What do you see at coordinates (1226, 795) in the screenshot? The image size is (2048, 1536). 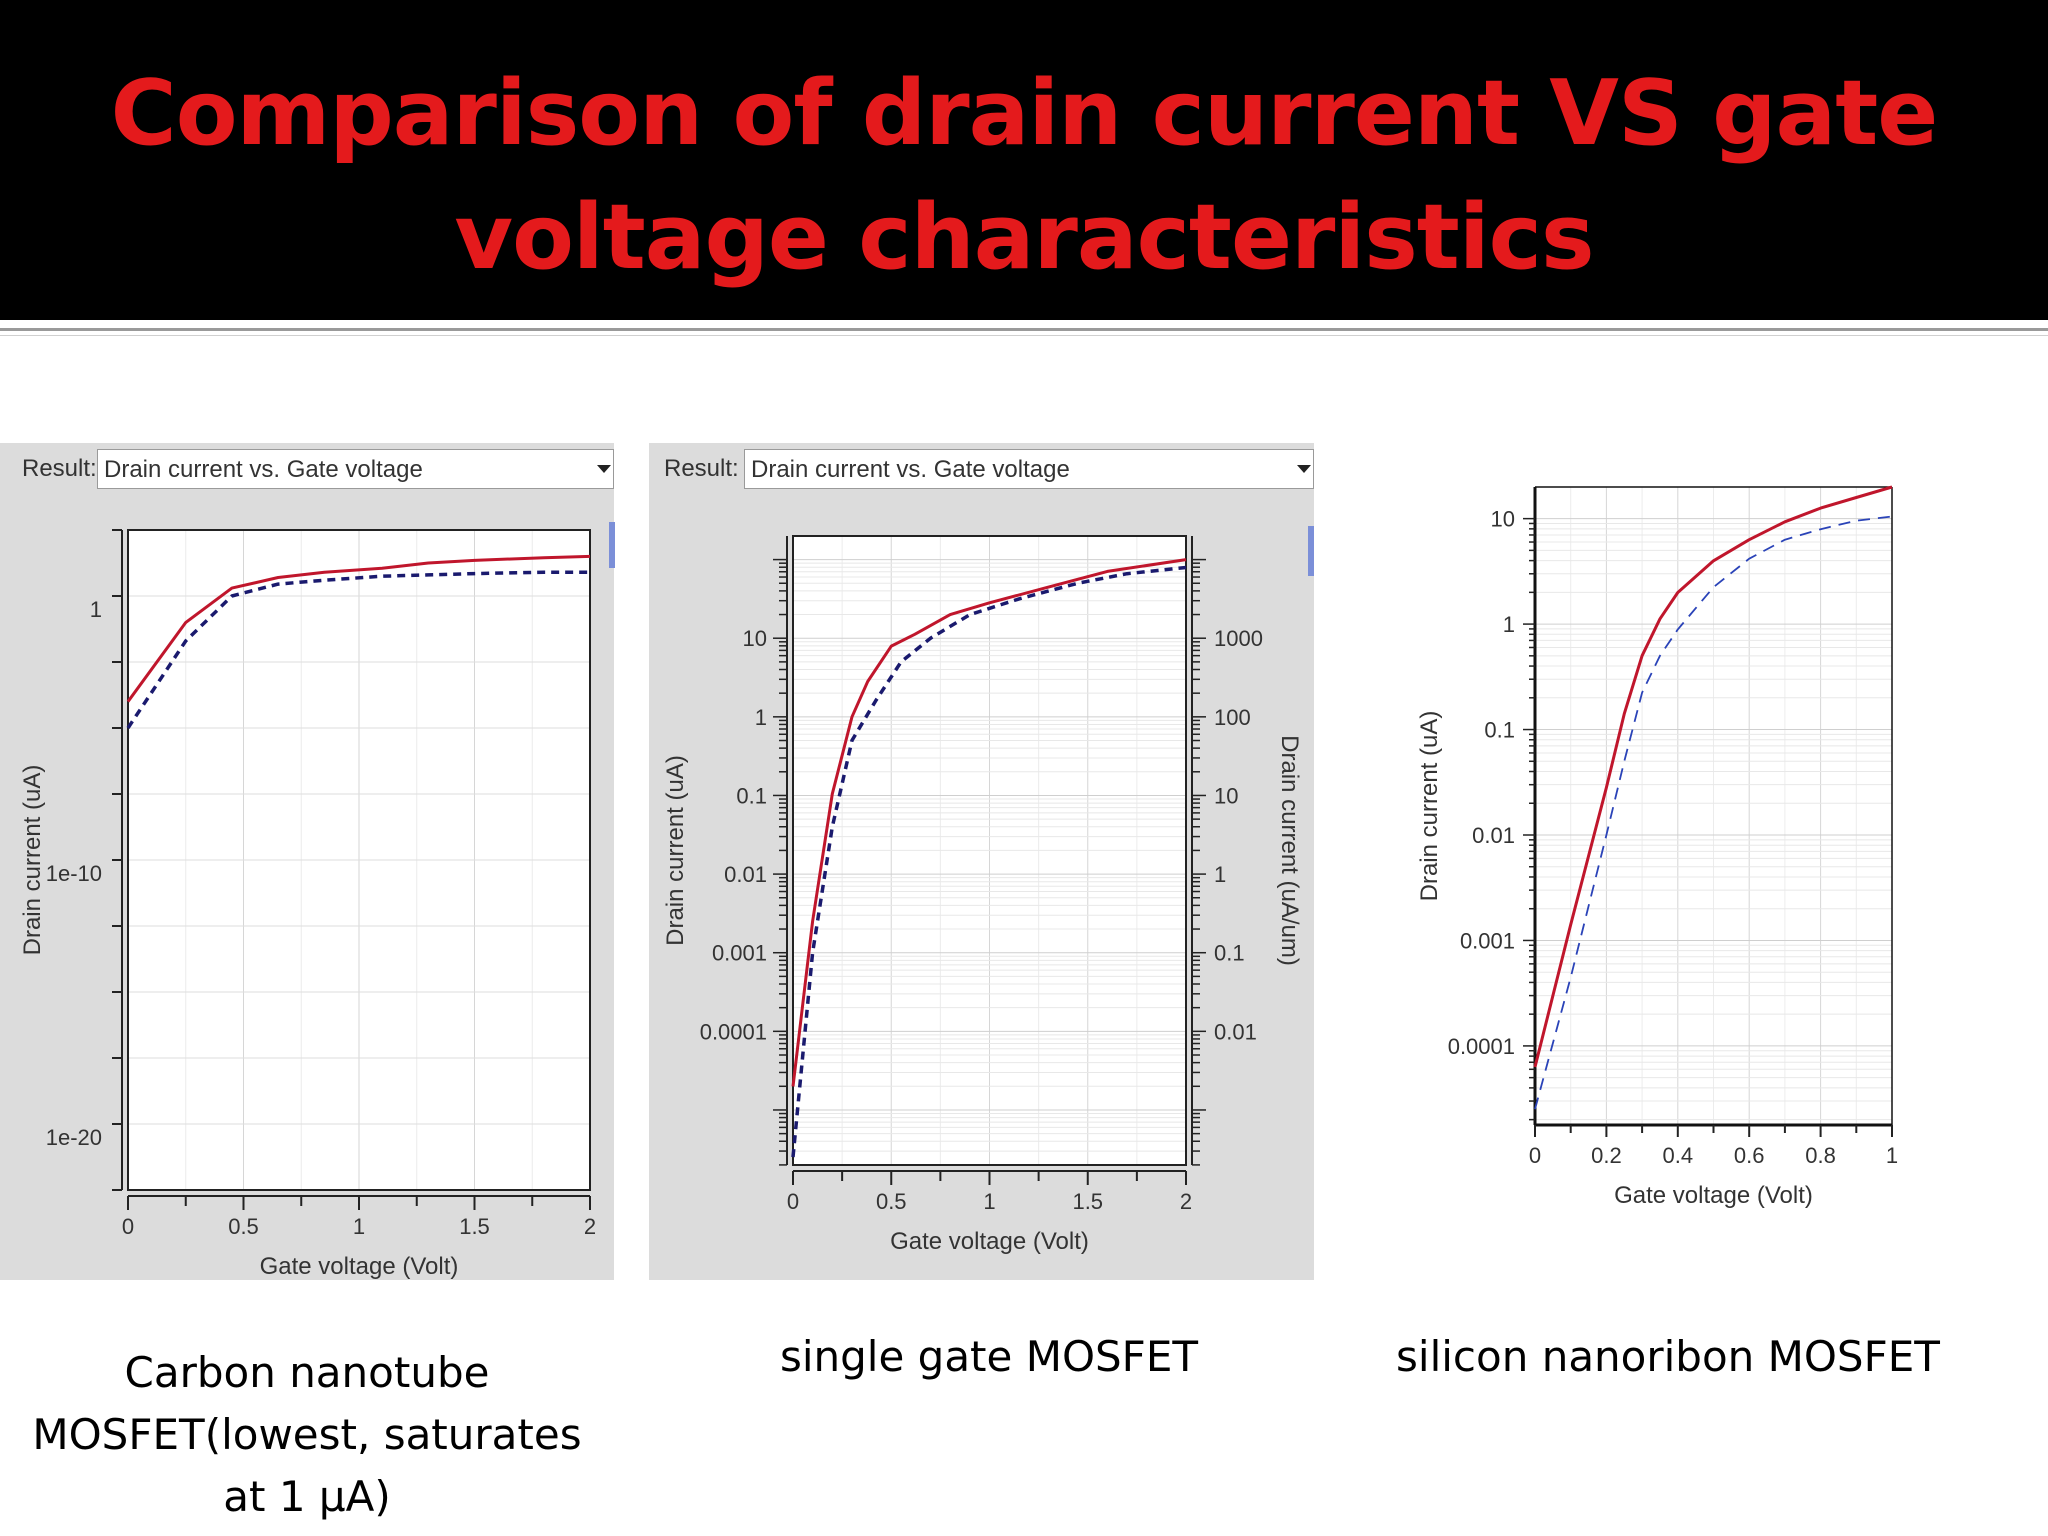 I see `y2-tick-label: 10` at bounding box center [1226, 795].